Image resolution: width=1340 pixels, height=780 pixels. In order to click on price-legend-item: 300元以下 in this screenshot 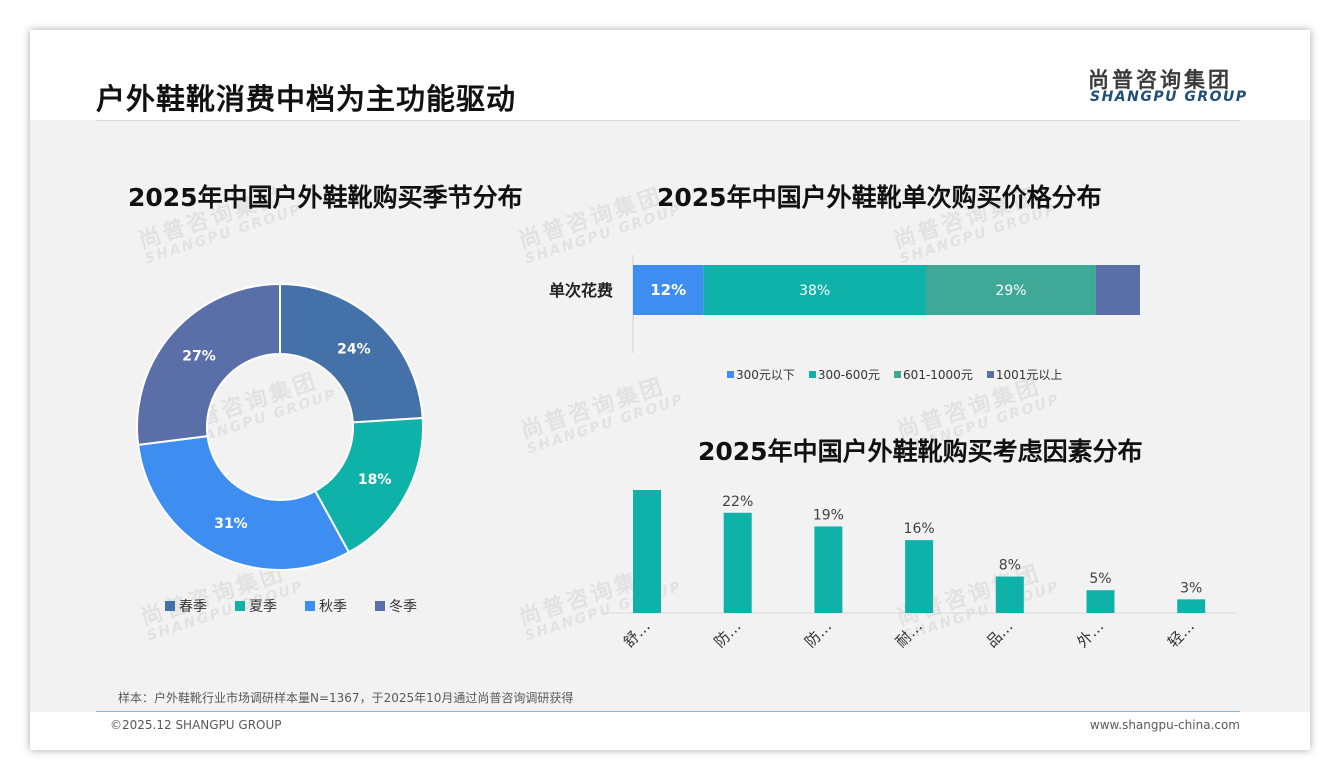, I will do `click(761, 374)`.